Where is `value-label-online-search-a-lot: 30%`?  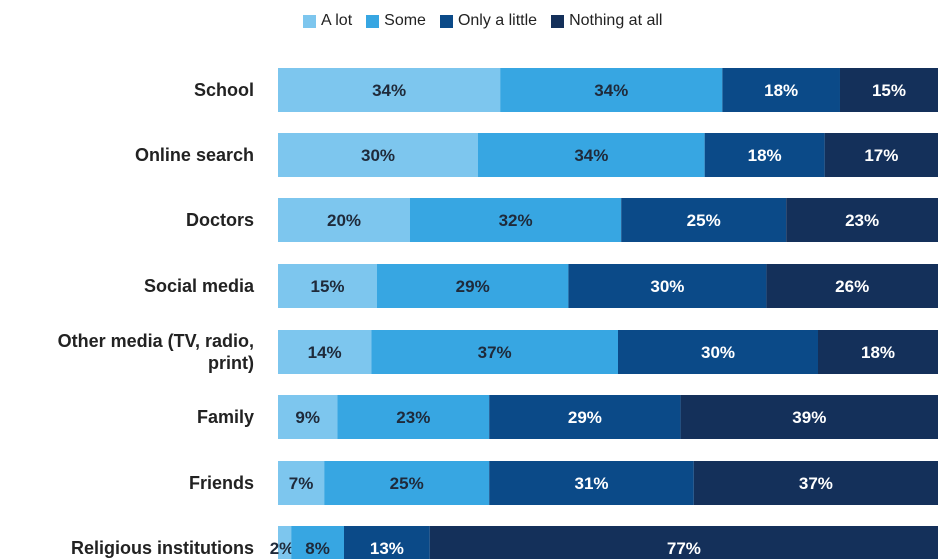 value-label-online-search-a-lot: 30% is located at coordinates (378, 155).